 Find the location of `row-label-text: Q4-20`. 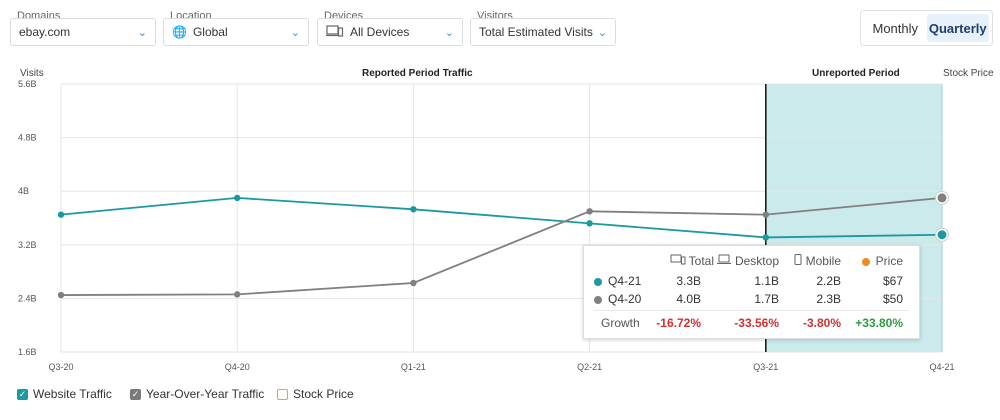

row-label-text: Q4-20 is located at coordinates (625, 299).